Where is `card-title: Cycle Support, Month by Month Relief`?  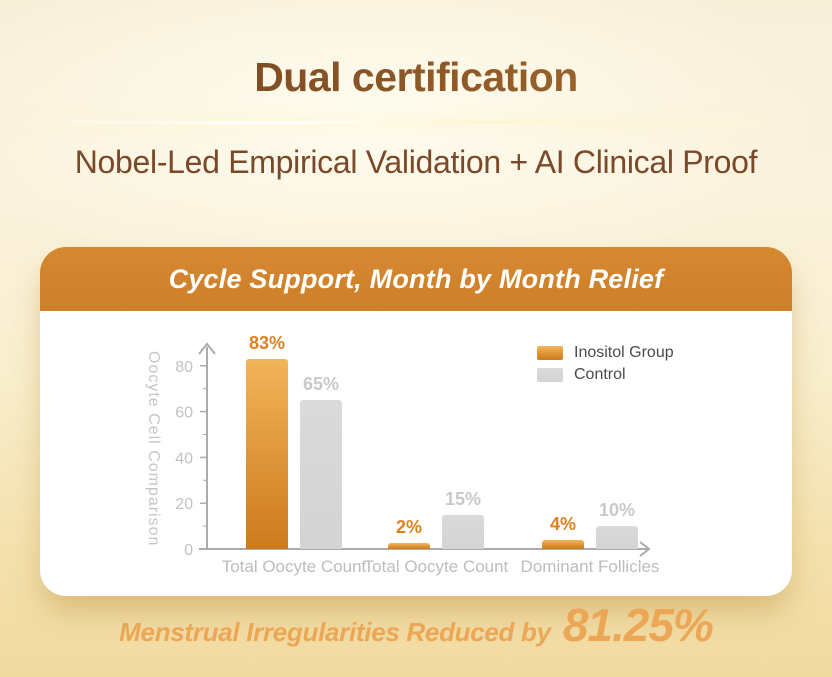 card-title: Cycle Support, Month by Month Relief is located at coordinates (416, 278).